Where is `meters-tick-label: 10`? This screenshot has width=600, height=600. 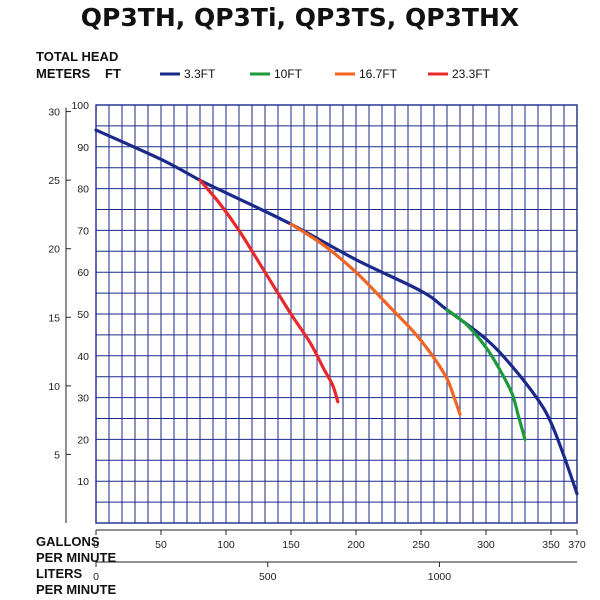 meters-tick-label: 10 is located at coordinates (54, 387).